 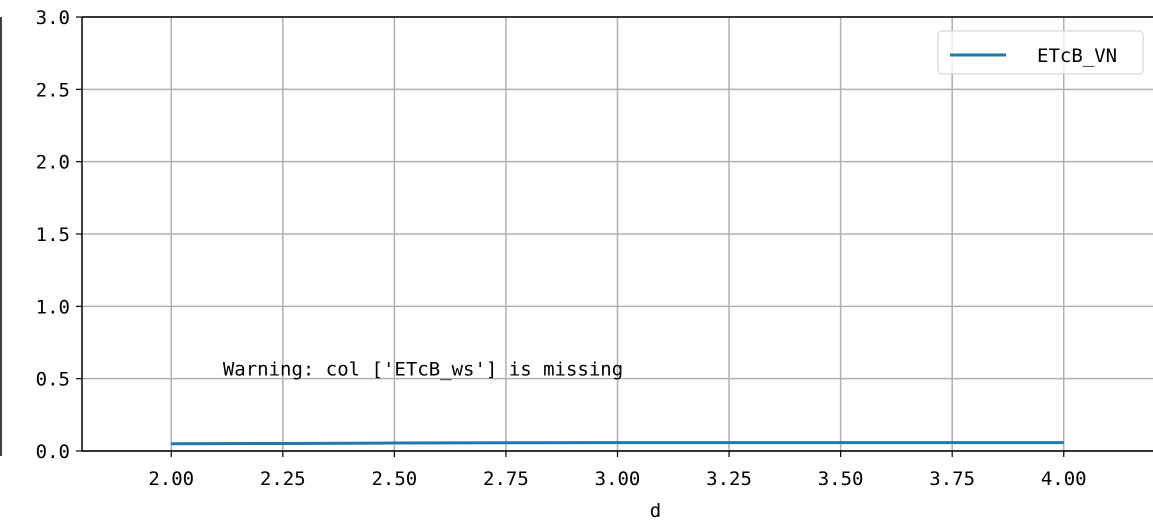 What do you see at coordinates (283, 479) in the screenshot?
I see `x-tick-label: 2.25` at bounding box center [283, 479].